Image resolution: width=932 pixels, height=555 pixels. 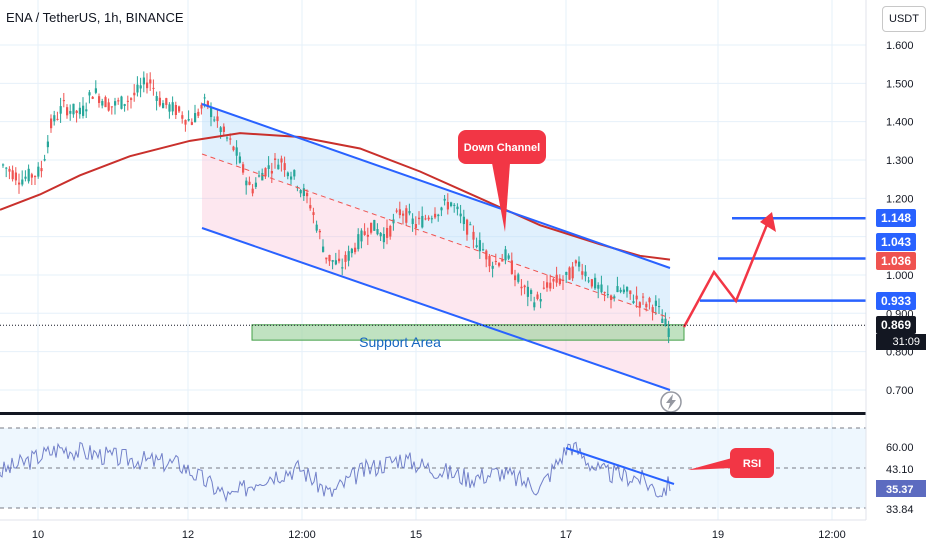 I want to click on rsi-line, so click(x=335, y=472).